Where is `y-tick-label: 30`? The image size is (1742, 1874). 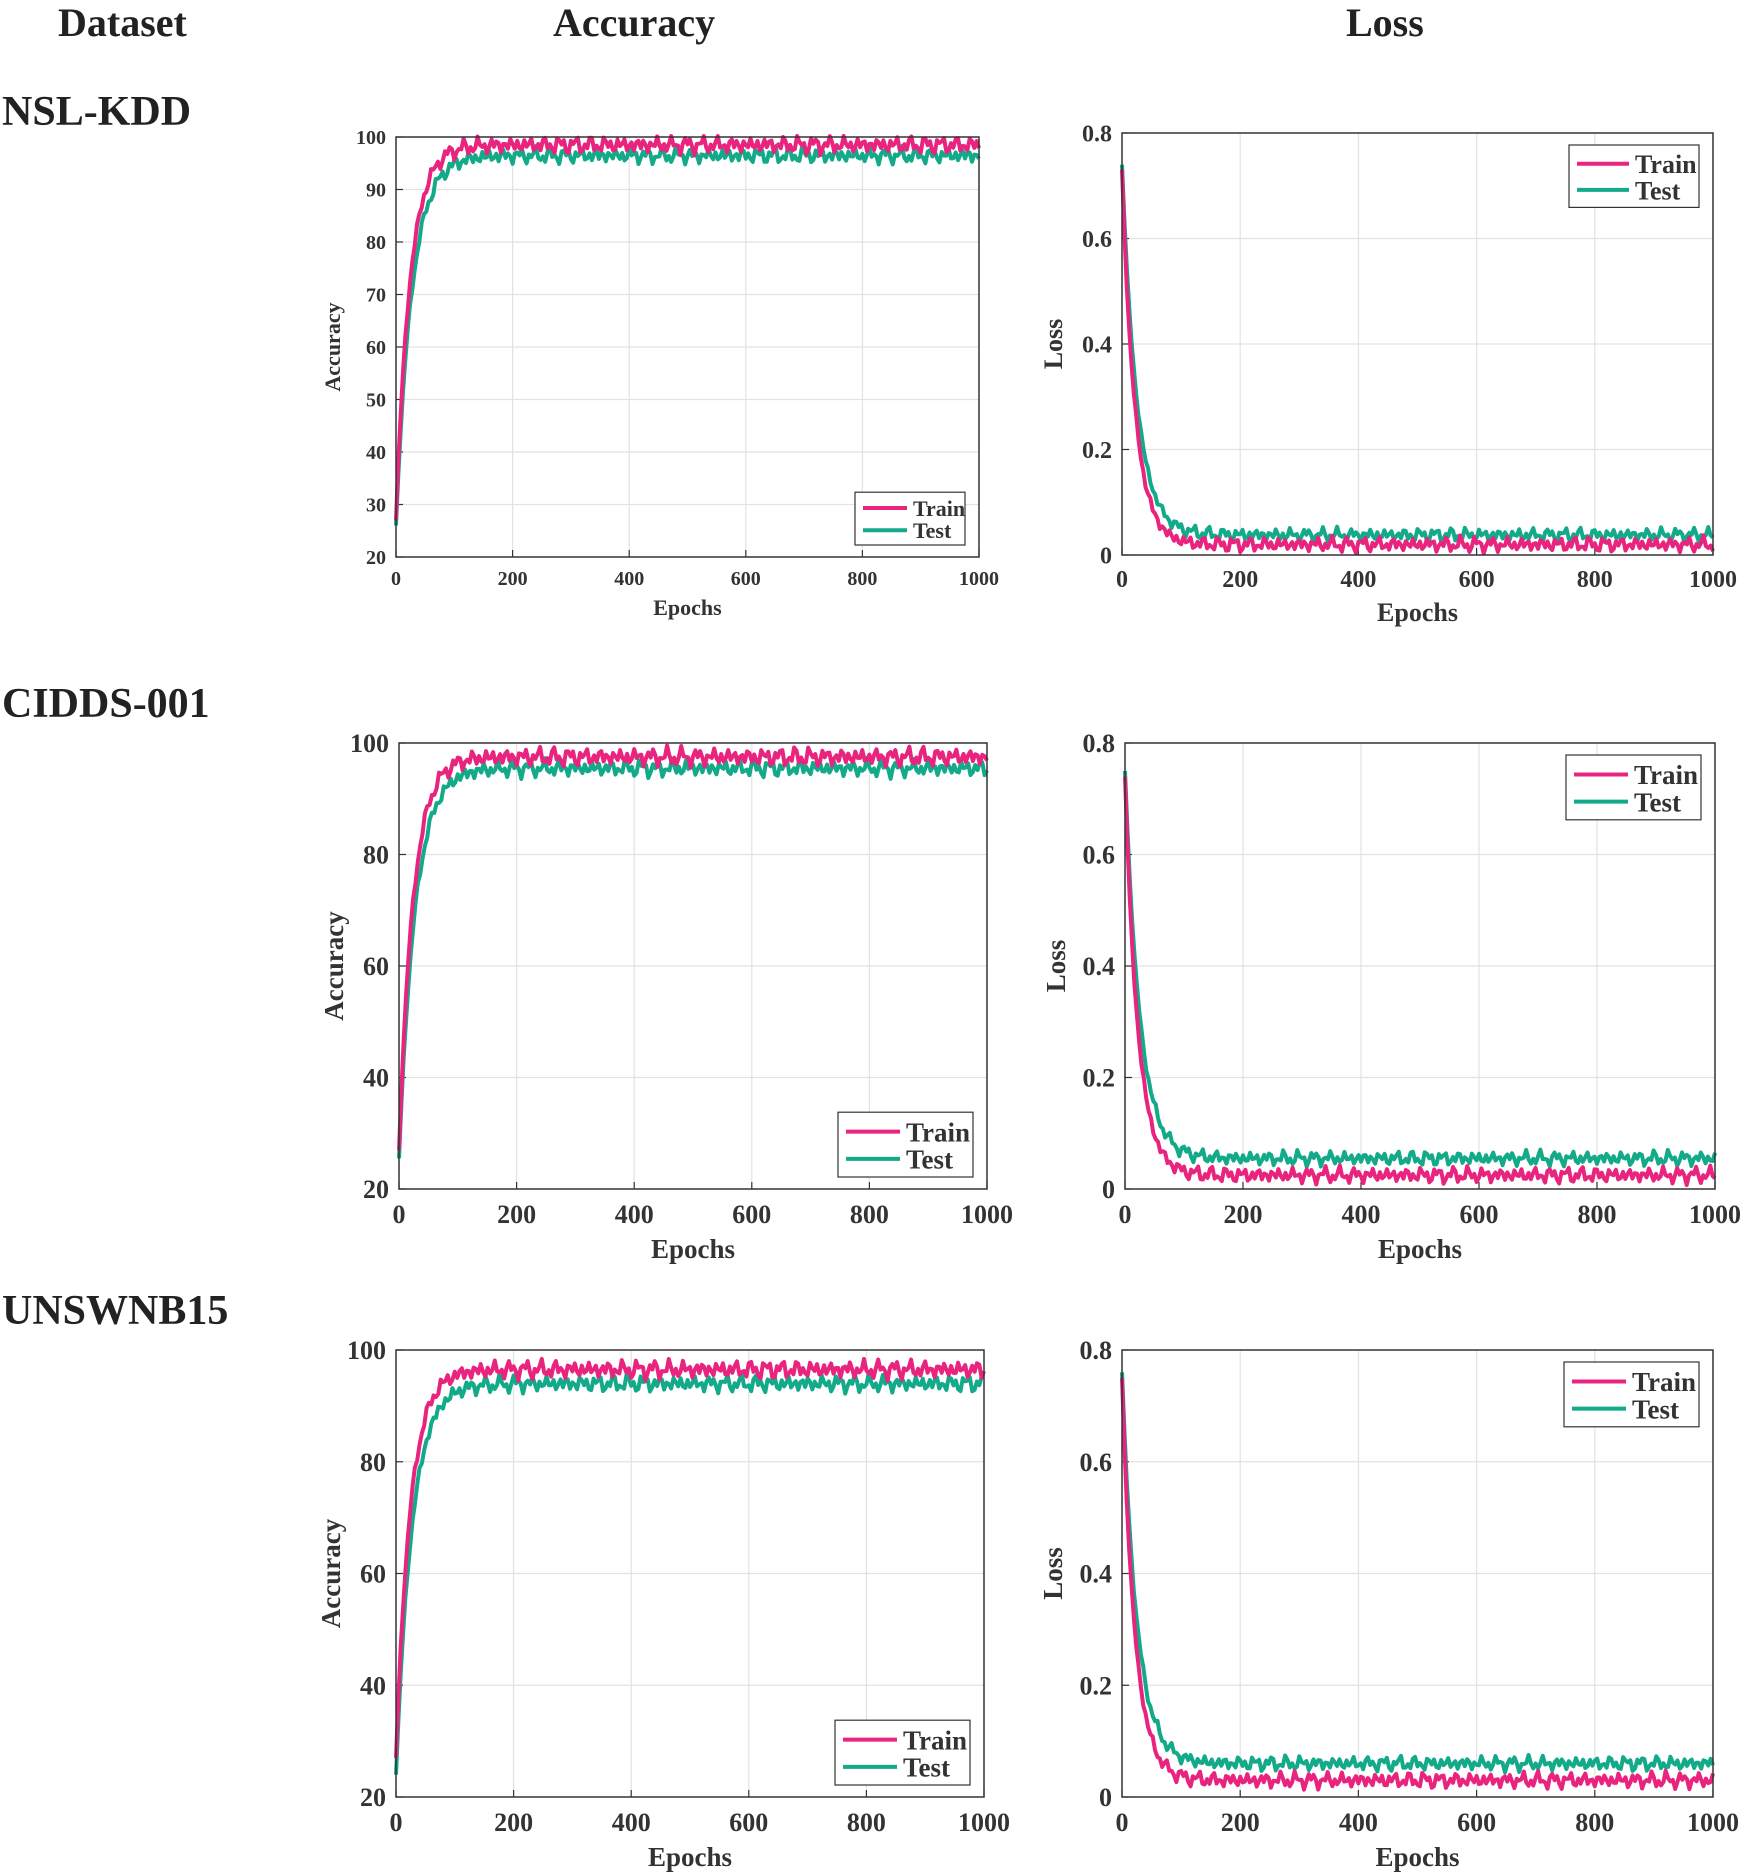 y-tick-label: 30 is located at coordinates (376, 506).